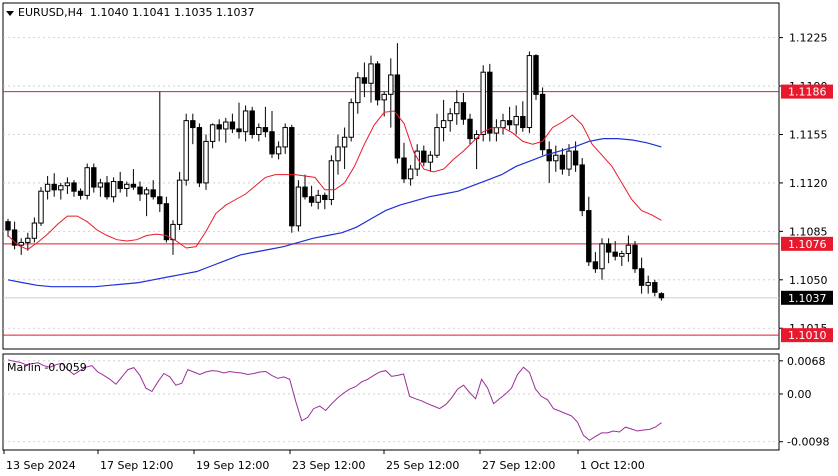 Image resolution: width=838 pixels, height=476 pixels. I want to click on level-label: 1.1186, so click(807, 92).